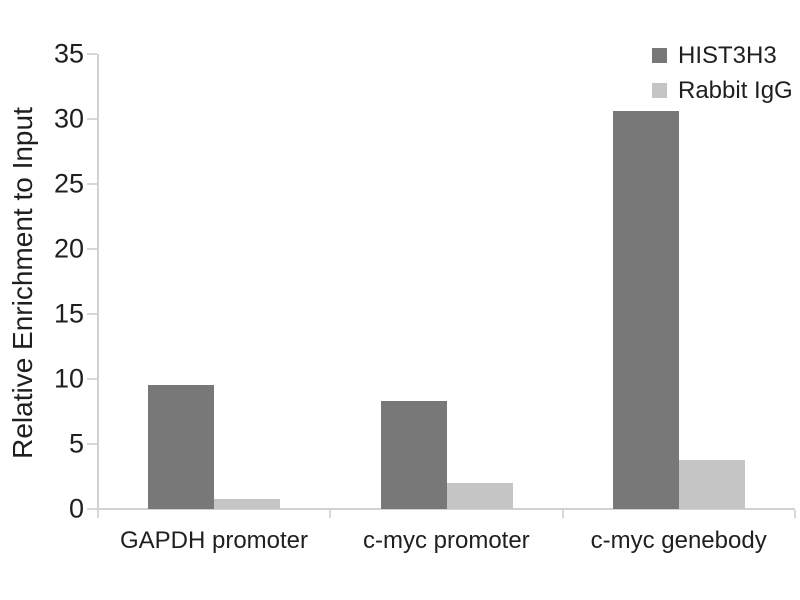  Describe the element at coordinates (711, 484) in the screenshot. I see `bar-rabbit-igg-c-myc-genebody` at that location.